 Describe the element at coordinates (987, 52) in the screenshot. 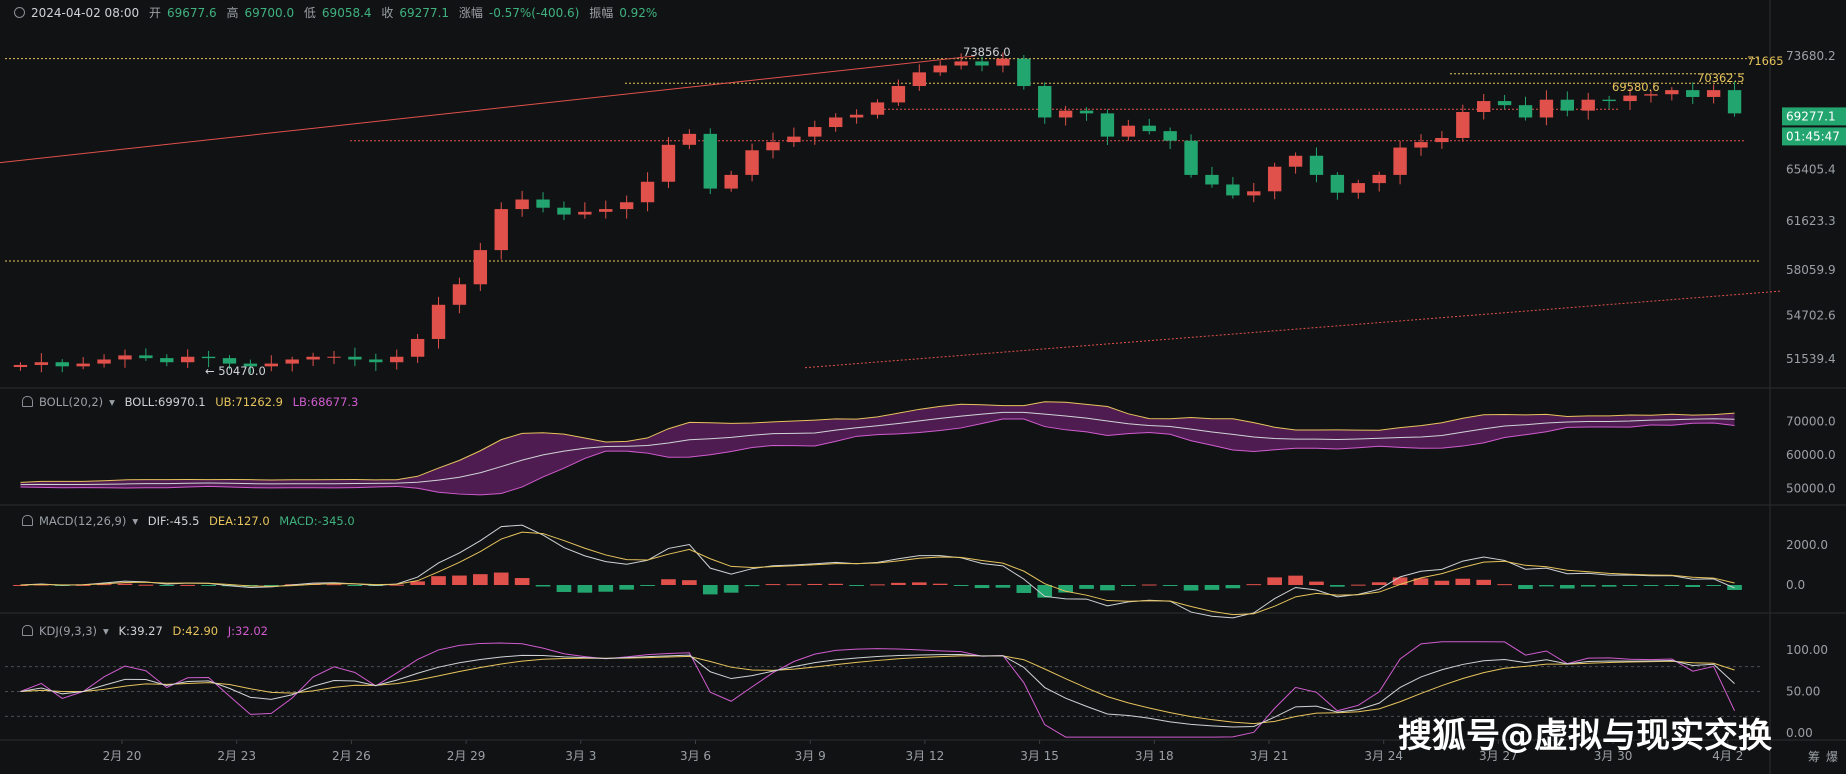

I see `high-annotation: 73856.0` at that location.